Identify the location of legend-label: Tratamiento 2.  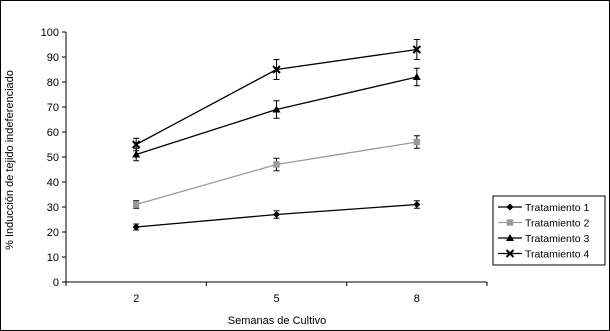
(557, 224).